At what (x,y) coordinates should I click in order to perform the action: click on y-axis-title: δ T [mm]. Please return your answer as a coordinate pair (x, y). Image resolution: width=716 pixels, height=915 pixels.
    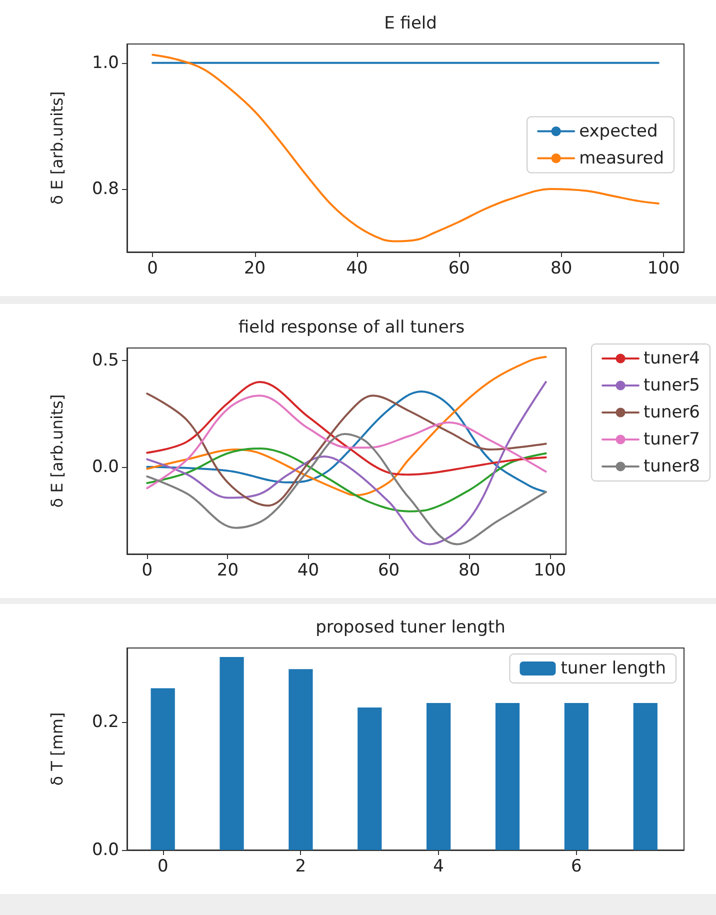
    Looking at the image, I should click on (57, 749).